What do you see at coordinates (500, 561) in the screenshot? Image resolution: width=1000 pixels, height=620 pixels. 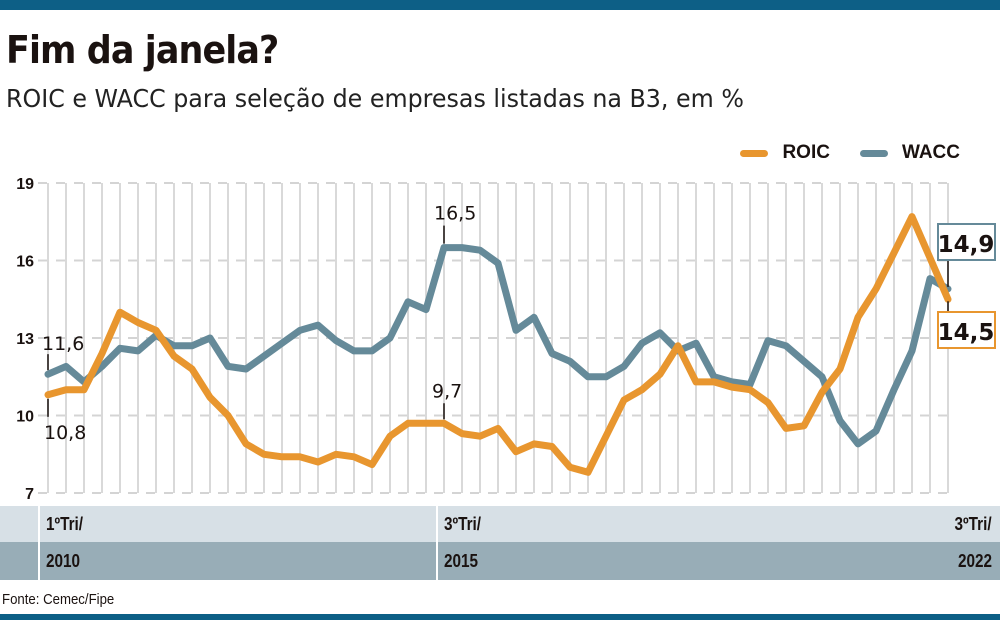 I see `x-axis-band-year` at bounding box center [500, 561].